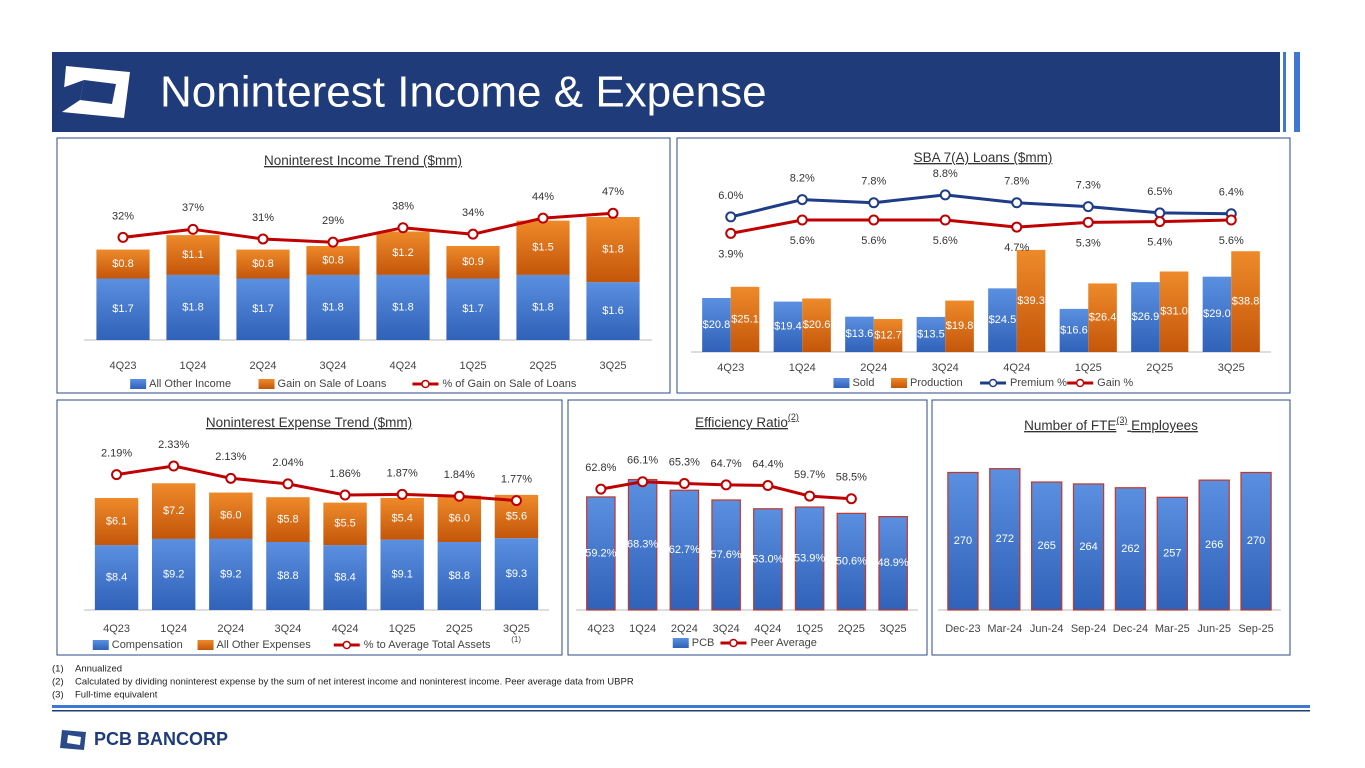 This screenshot has height=768, width=1365. What do you see at coordinates (262, 309) in the screenshot?
I see `data-label: $1.7` at bounding box center [262, 309].